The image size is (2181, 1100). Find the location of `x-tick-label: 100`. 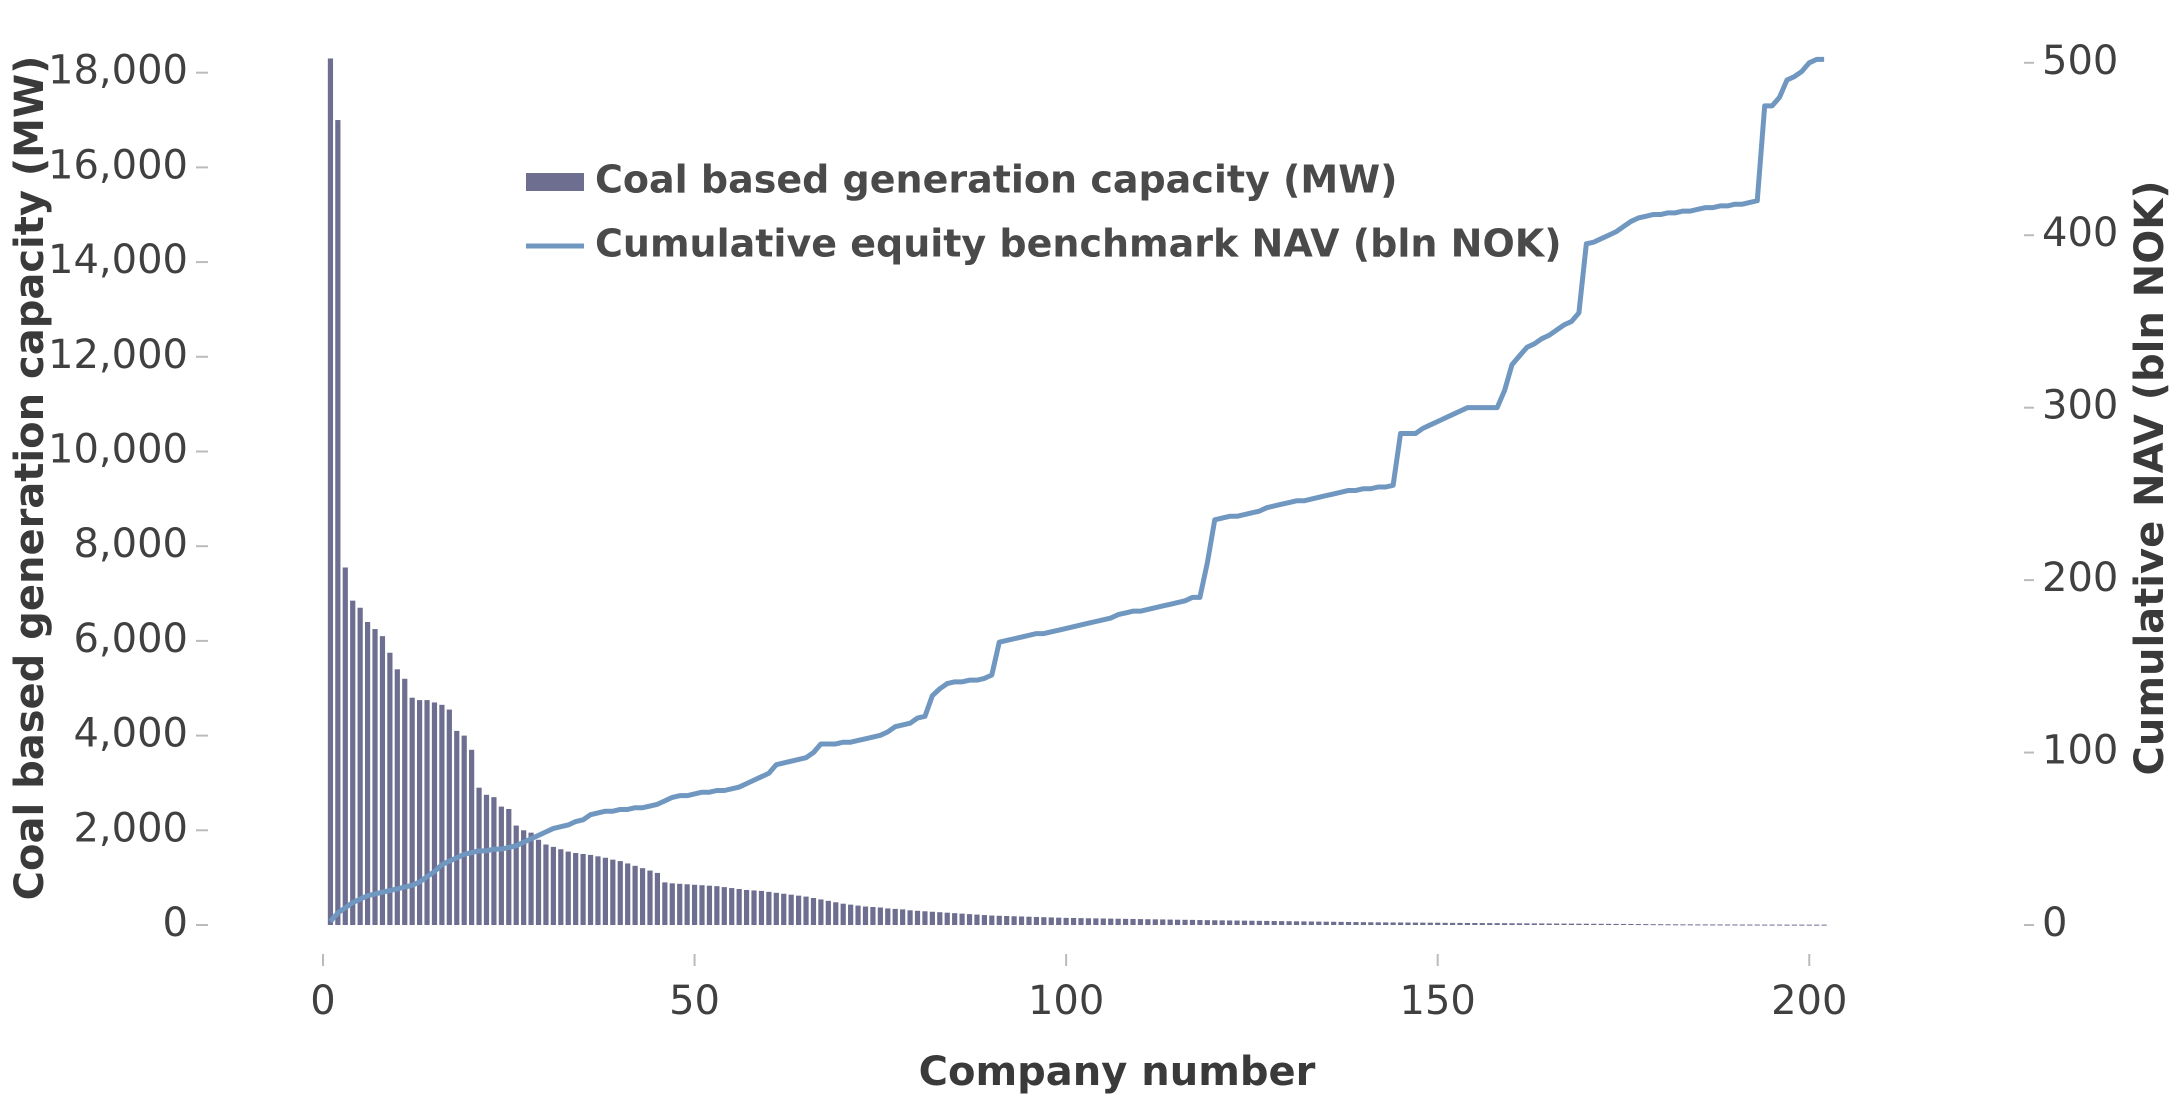

x-tick-label: 100 is located at coordinates (1066, 1001).